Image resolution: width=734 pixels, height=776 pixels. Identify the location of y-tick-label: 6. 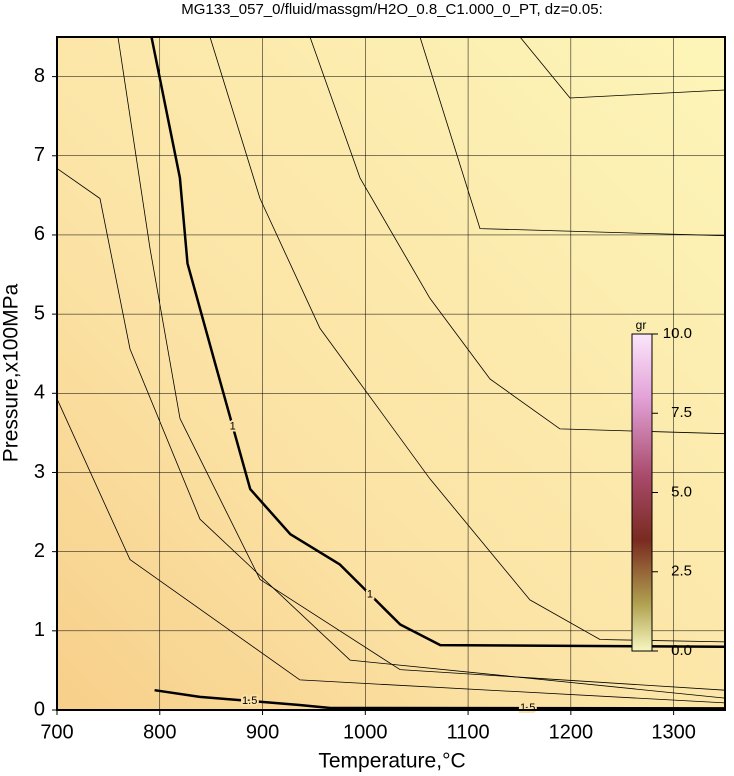
(39, 234).